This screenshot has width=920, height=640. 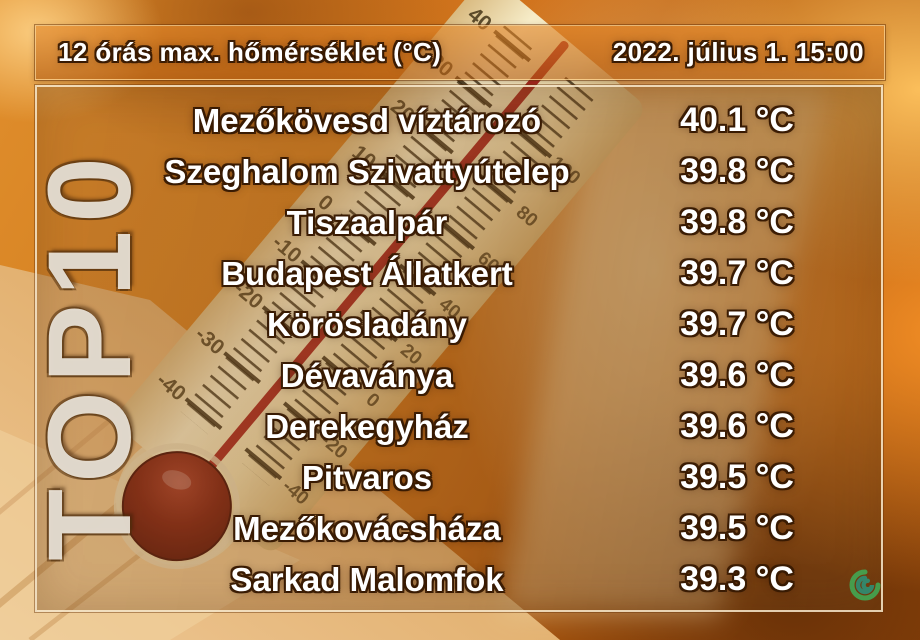 I want to click on list-item: Derekegyház 39.6 °C, so click(x=459, y=426).